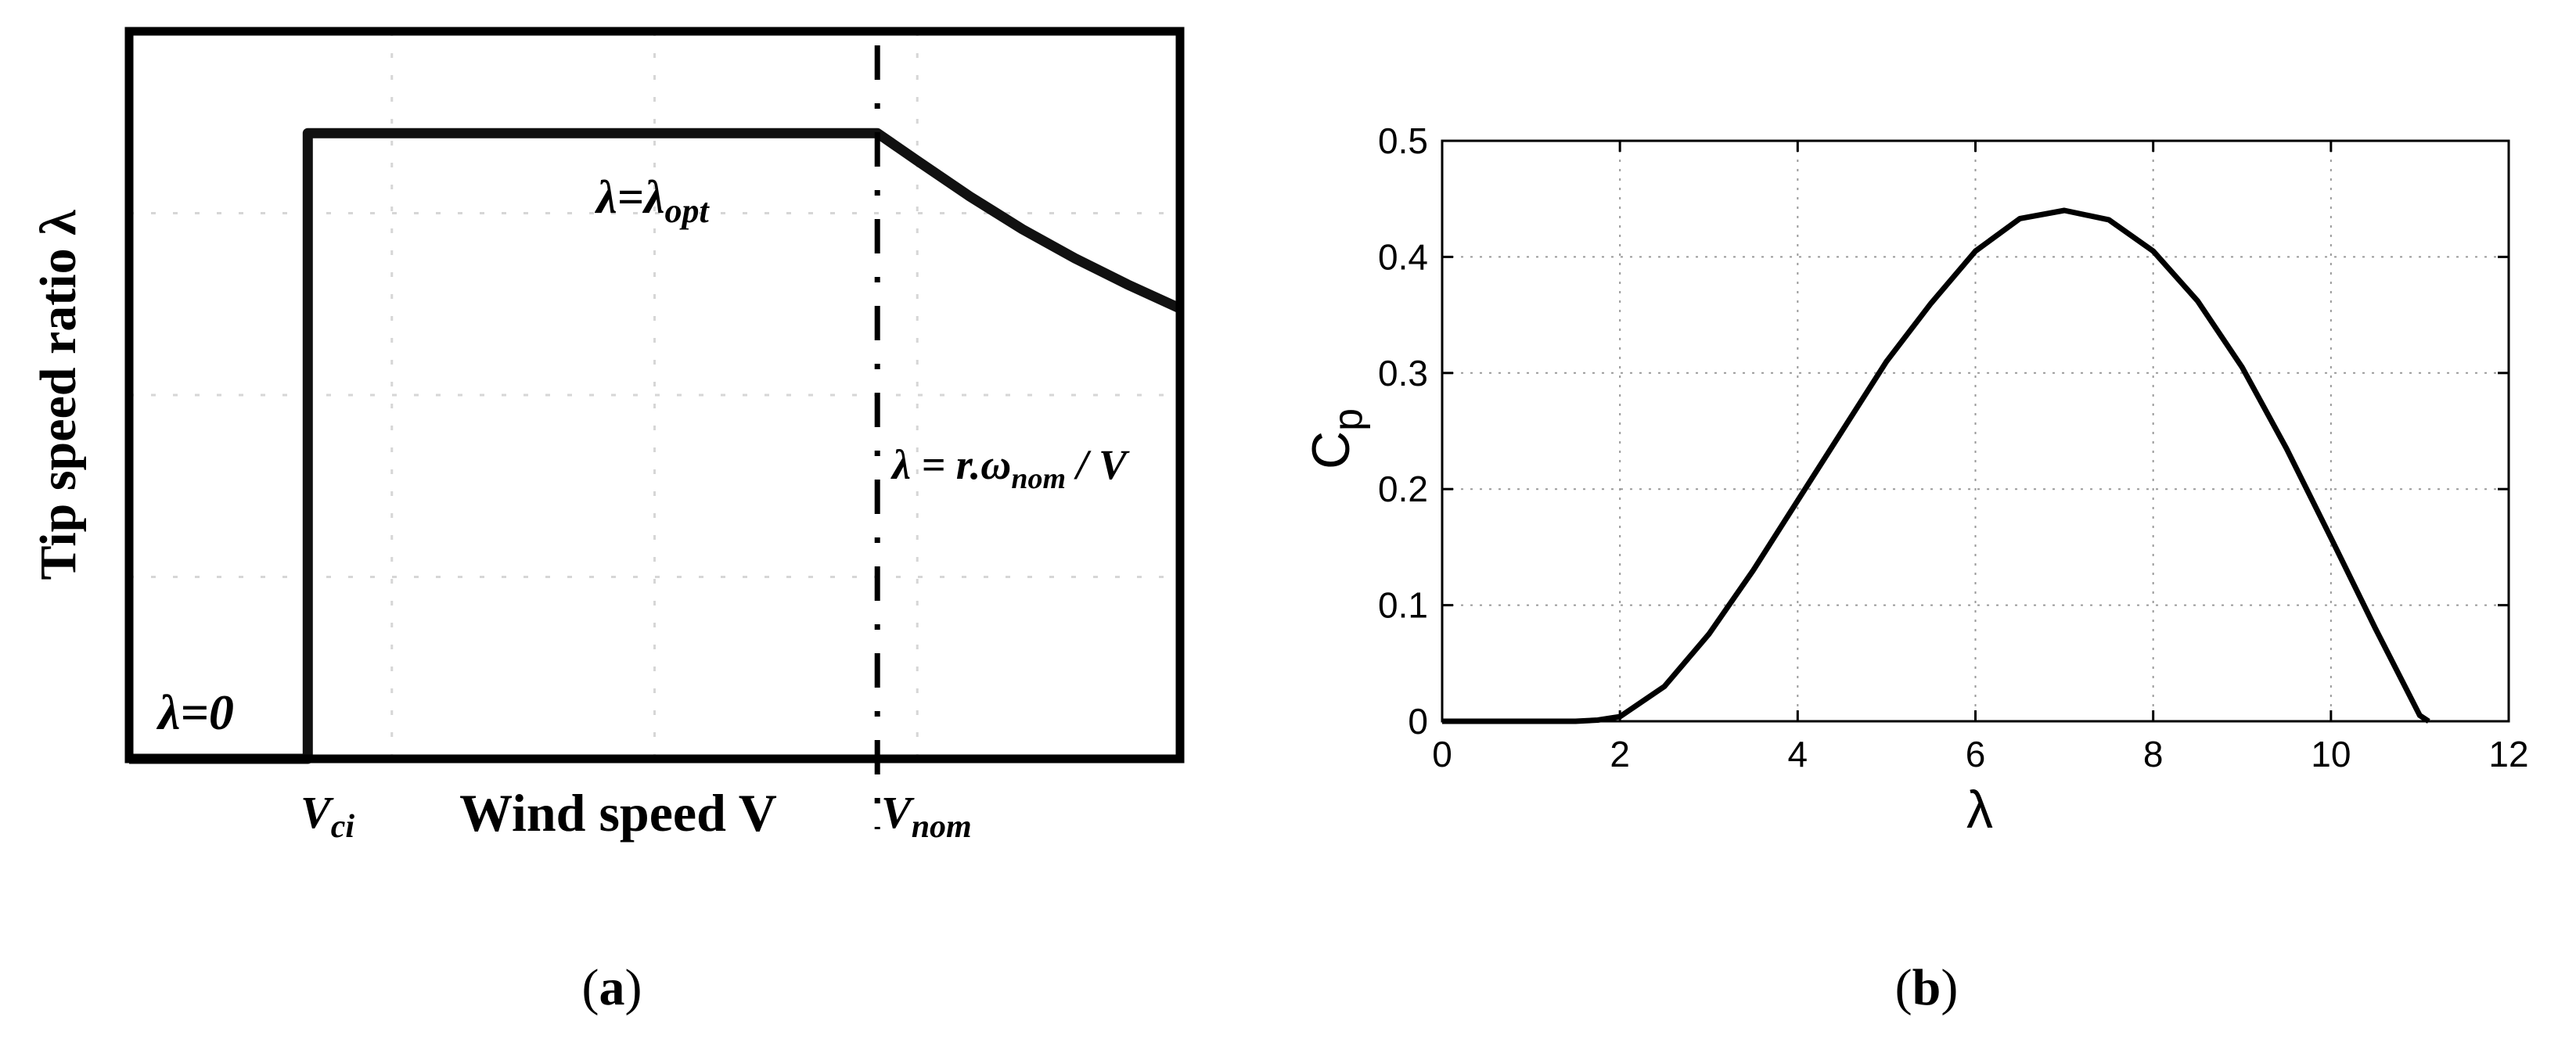 Image resolution: width=2576 pixels, height=1042 pixels. I want to click on panel-a-annotation-opt: λ=λopt, so click(652, 200).